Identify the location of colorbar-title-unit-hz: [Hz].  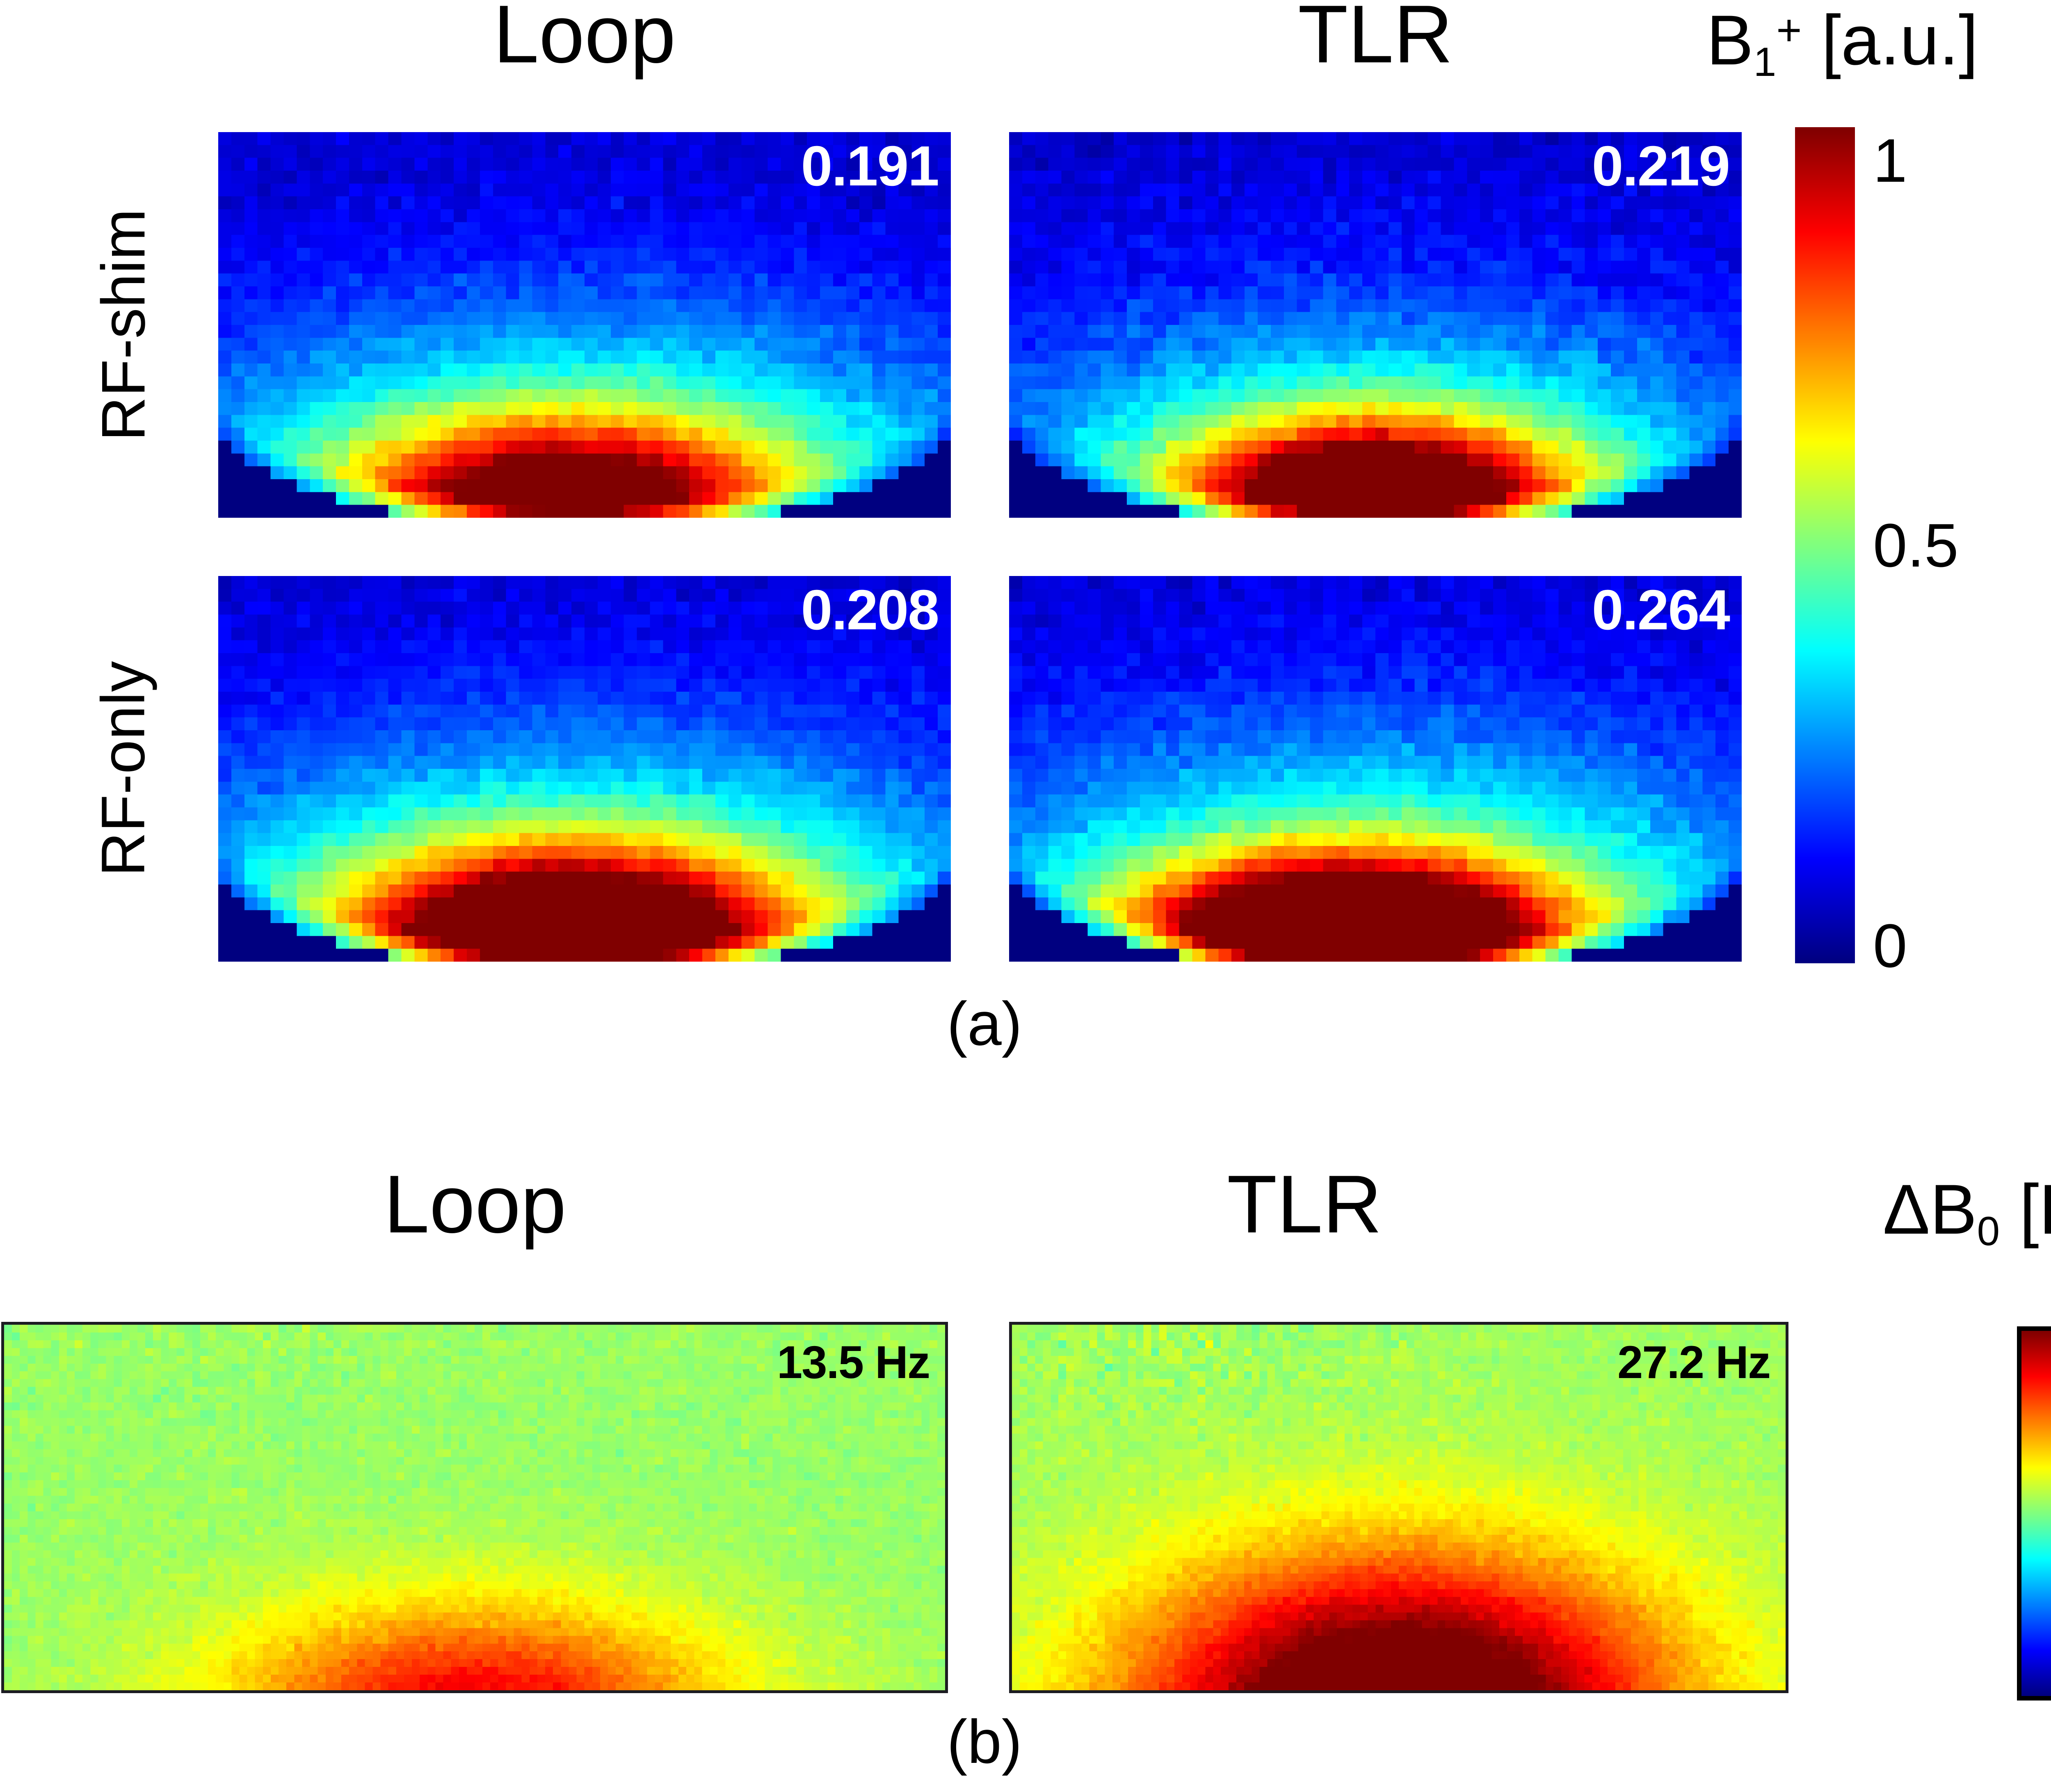
(2035, 1209).